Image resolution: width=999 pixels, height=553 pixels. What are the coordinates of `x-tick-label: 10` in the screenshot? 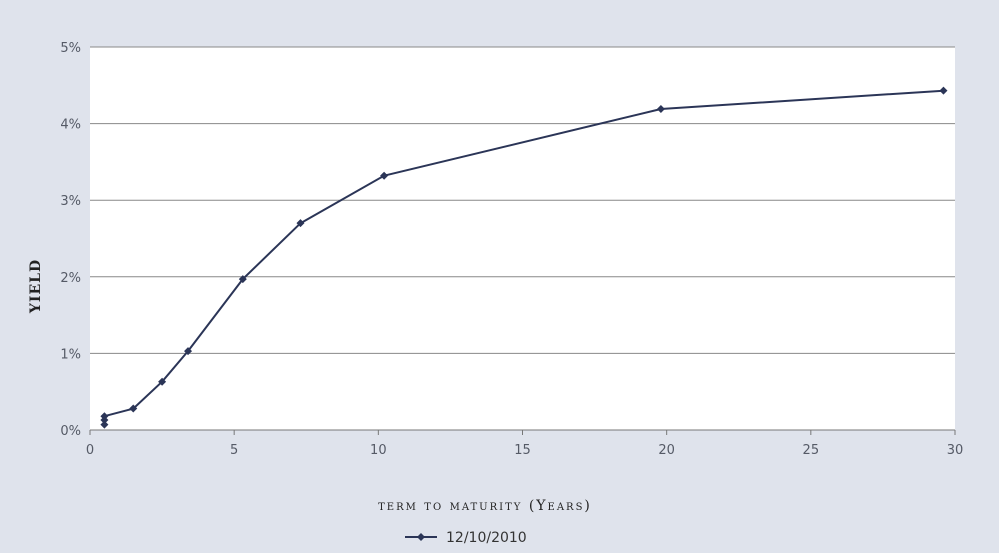 It's located at (378, 450).